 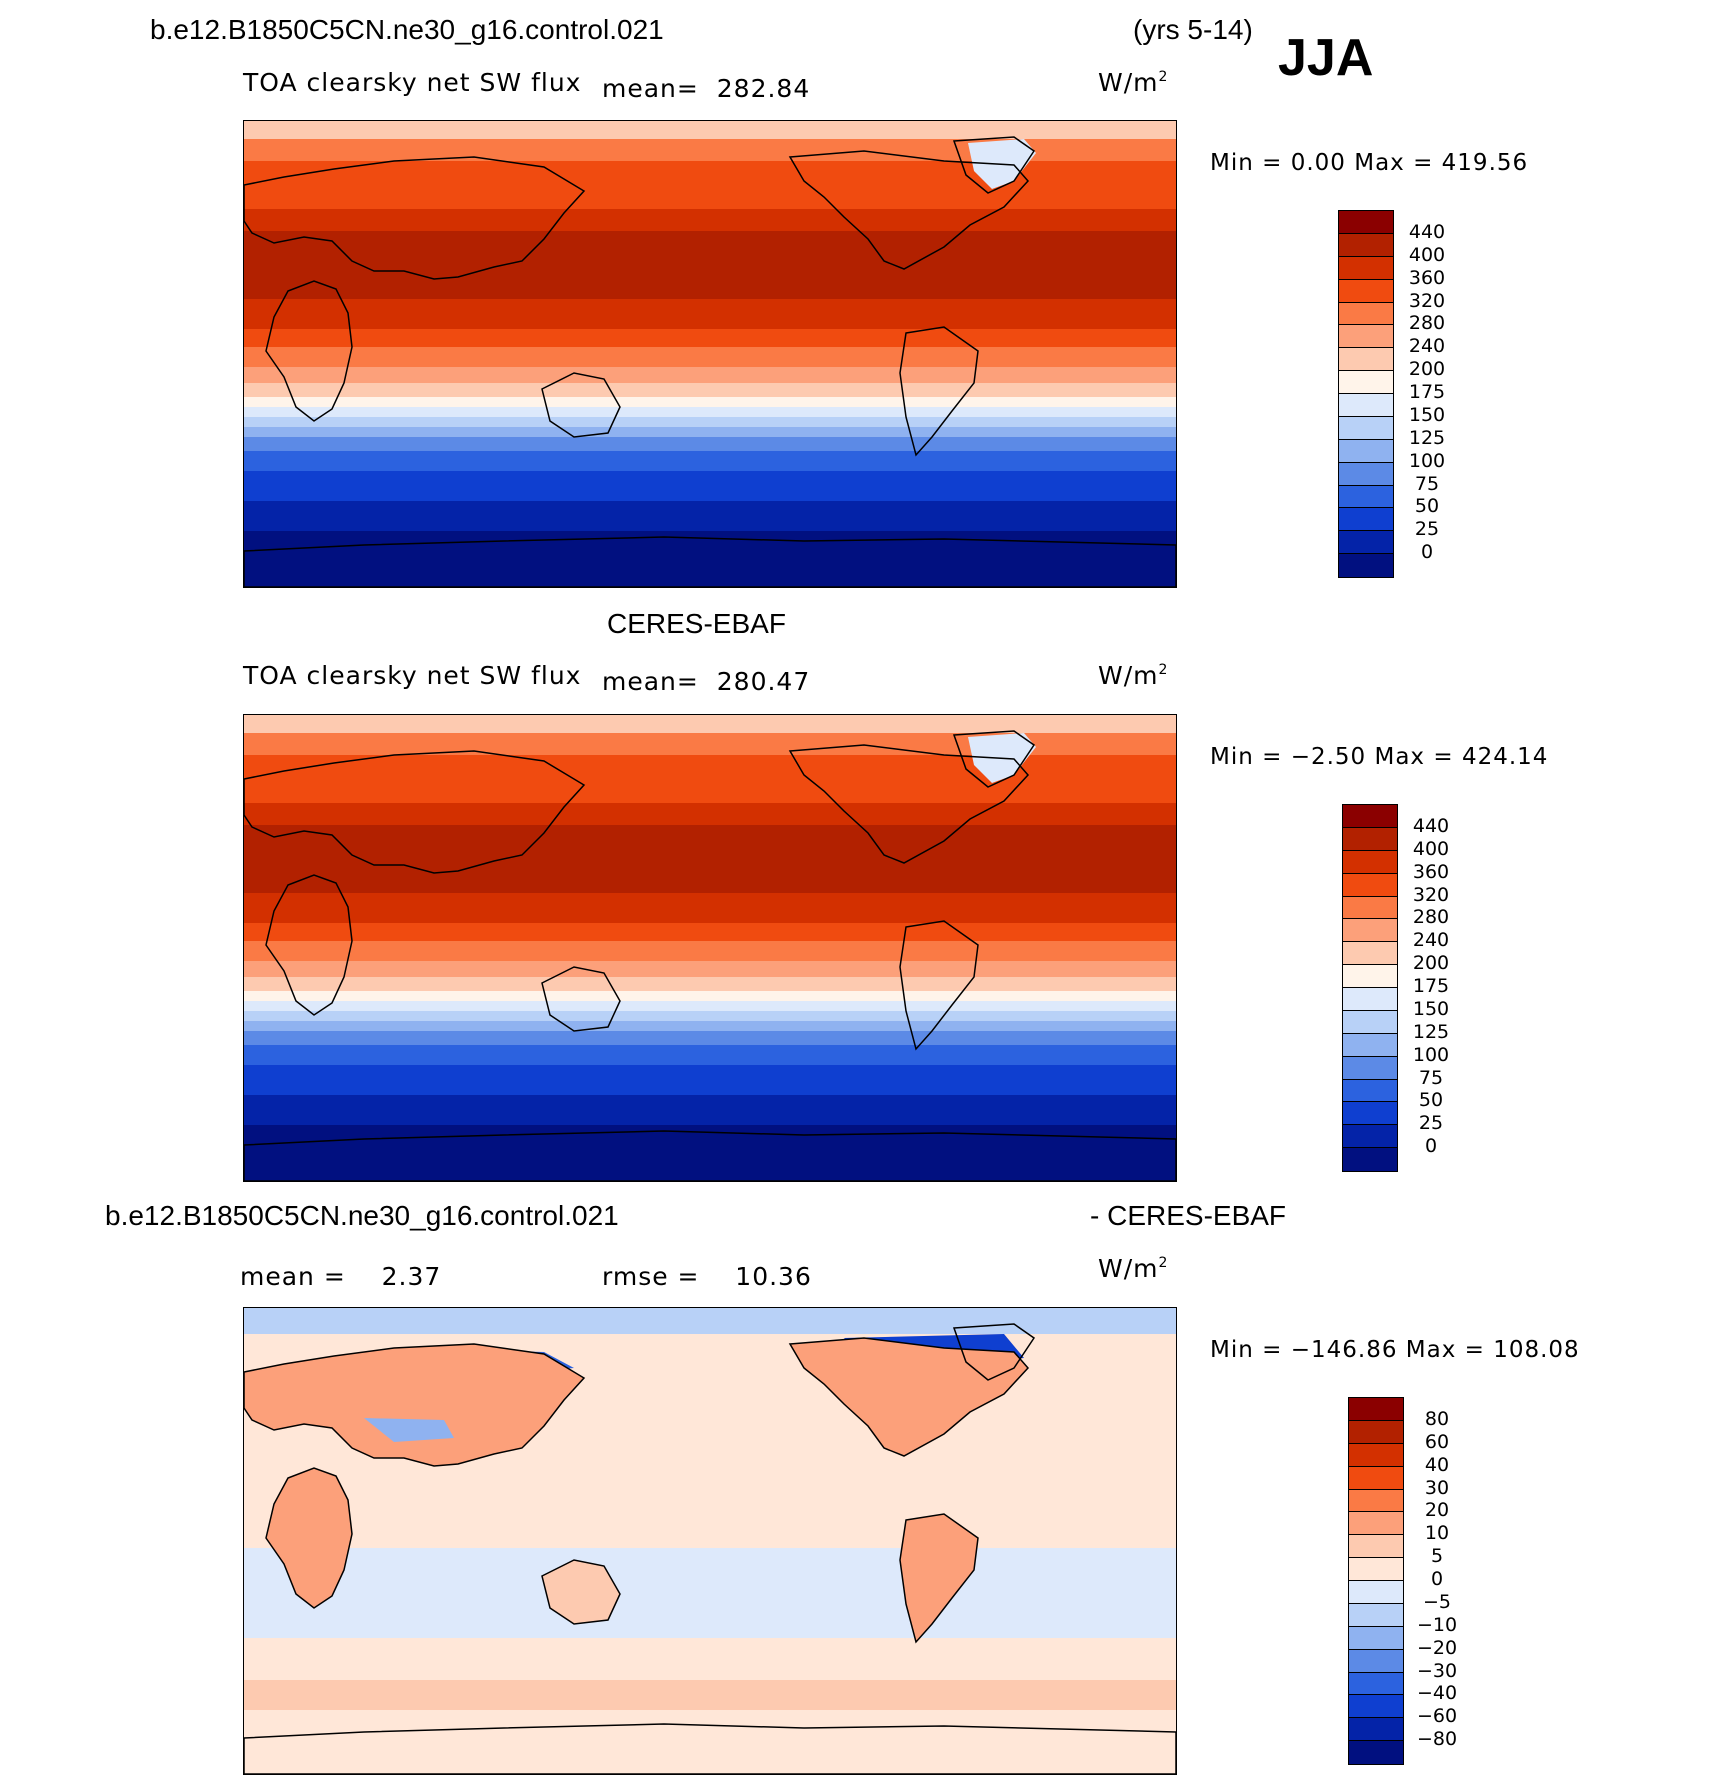 I want to click on colorbar-label: 400, so click(x=1431, y=848).